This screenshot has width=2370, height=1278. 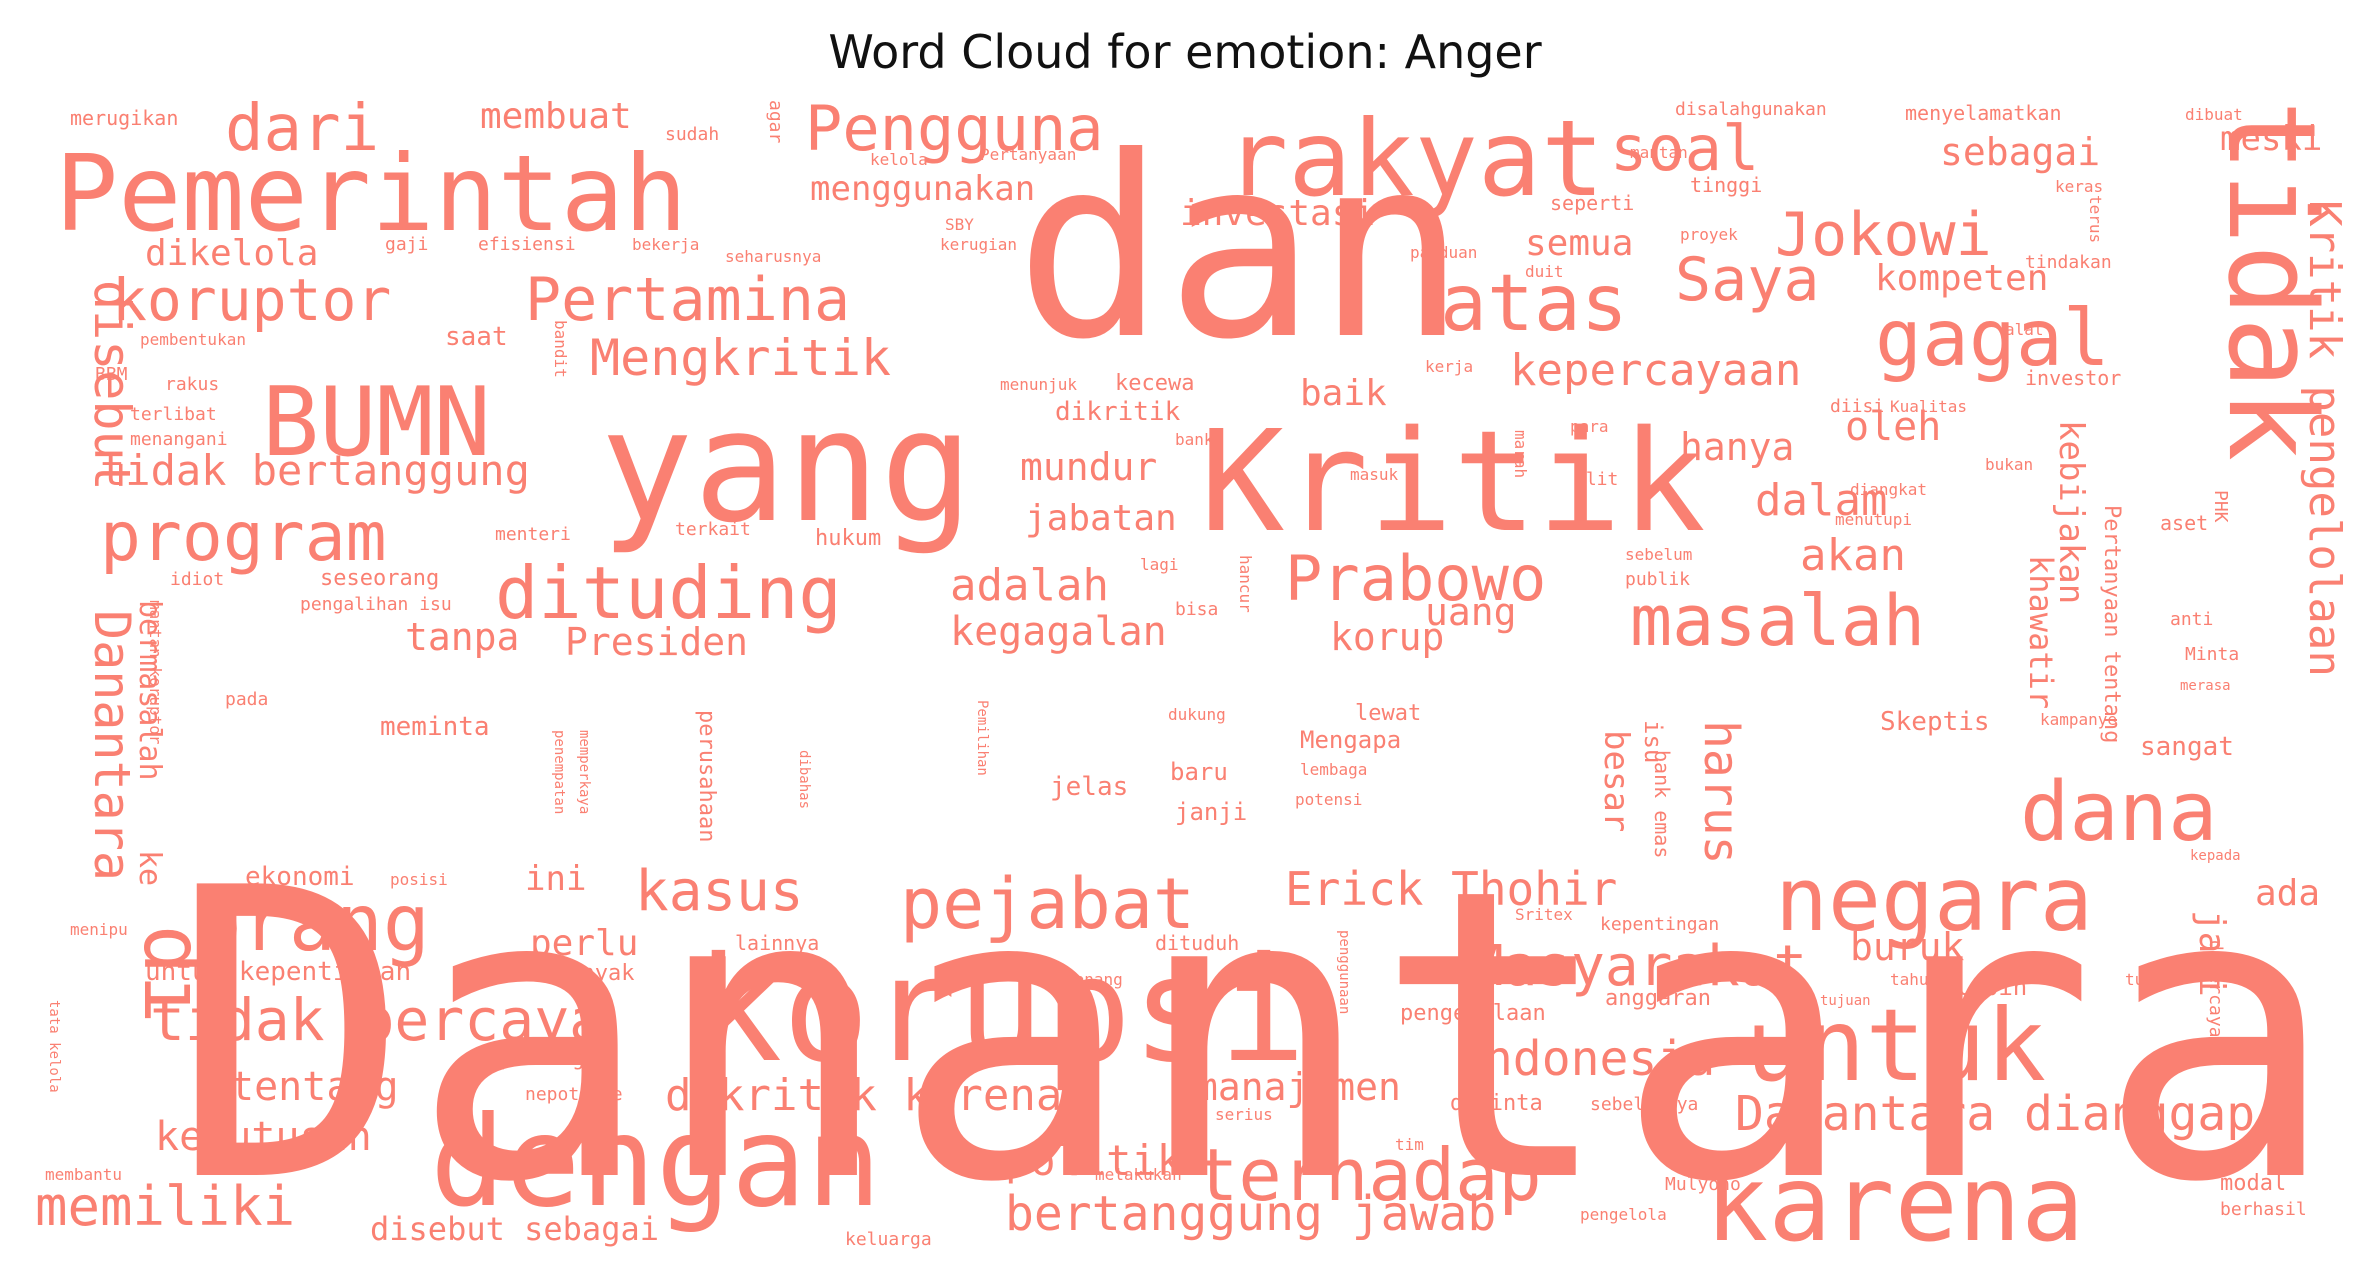 I want to click on cloud-word-menangani: menangani, so click(x=179, y=439).